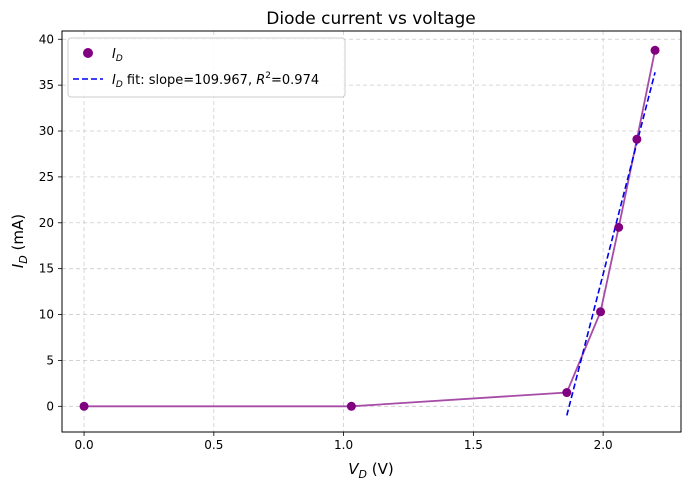  Describe the element at coordinates (370, 19) in the screenshot. I see `chart-title: Diode current vs voltage` at that location.